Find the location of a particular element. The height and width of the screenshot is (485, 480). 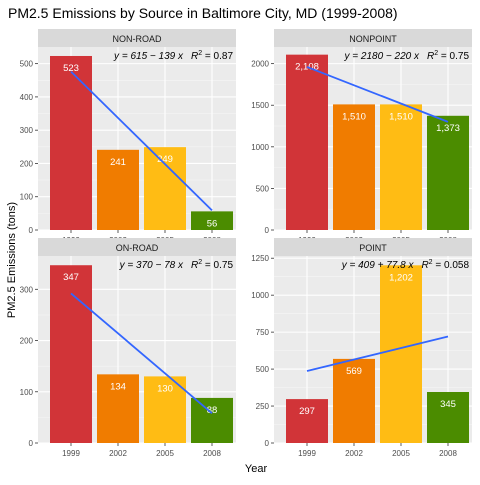

bar-value-label: 297 is located at coordinates (307, 411).